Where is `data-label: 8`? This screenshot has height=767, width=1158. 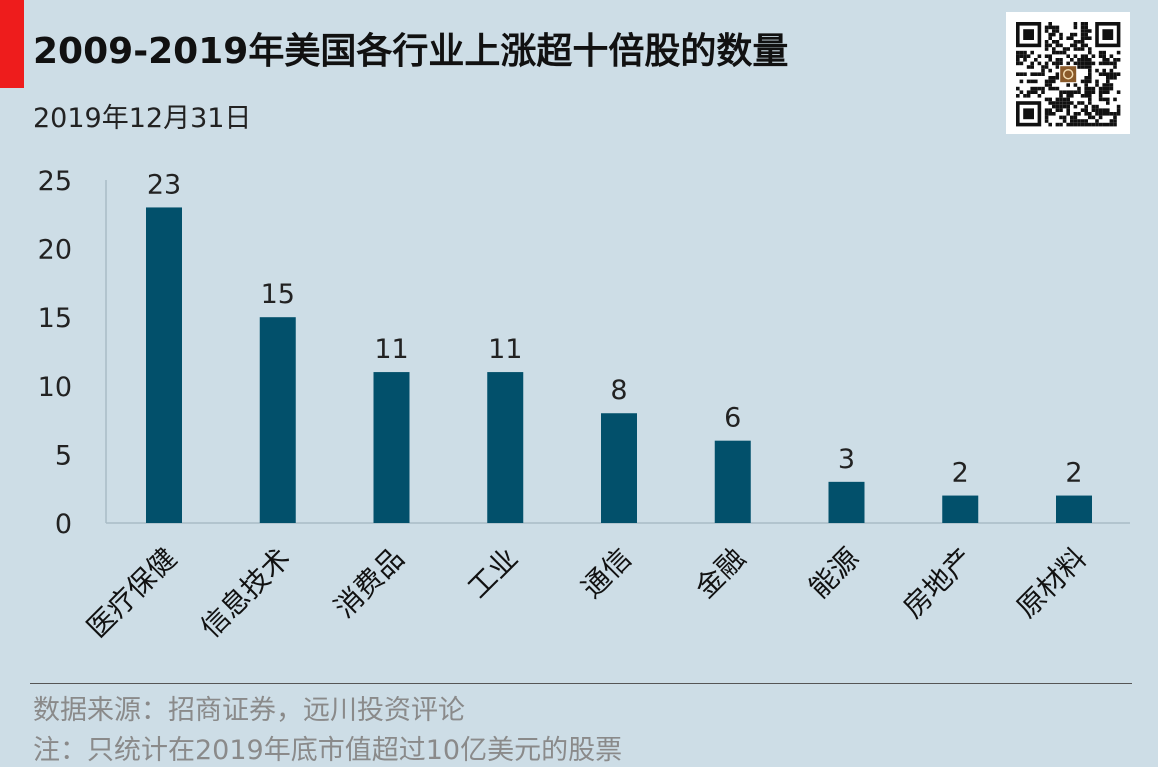 data-label: 8 is located at coordinates (618, 390).